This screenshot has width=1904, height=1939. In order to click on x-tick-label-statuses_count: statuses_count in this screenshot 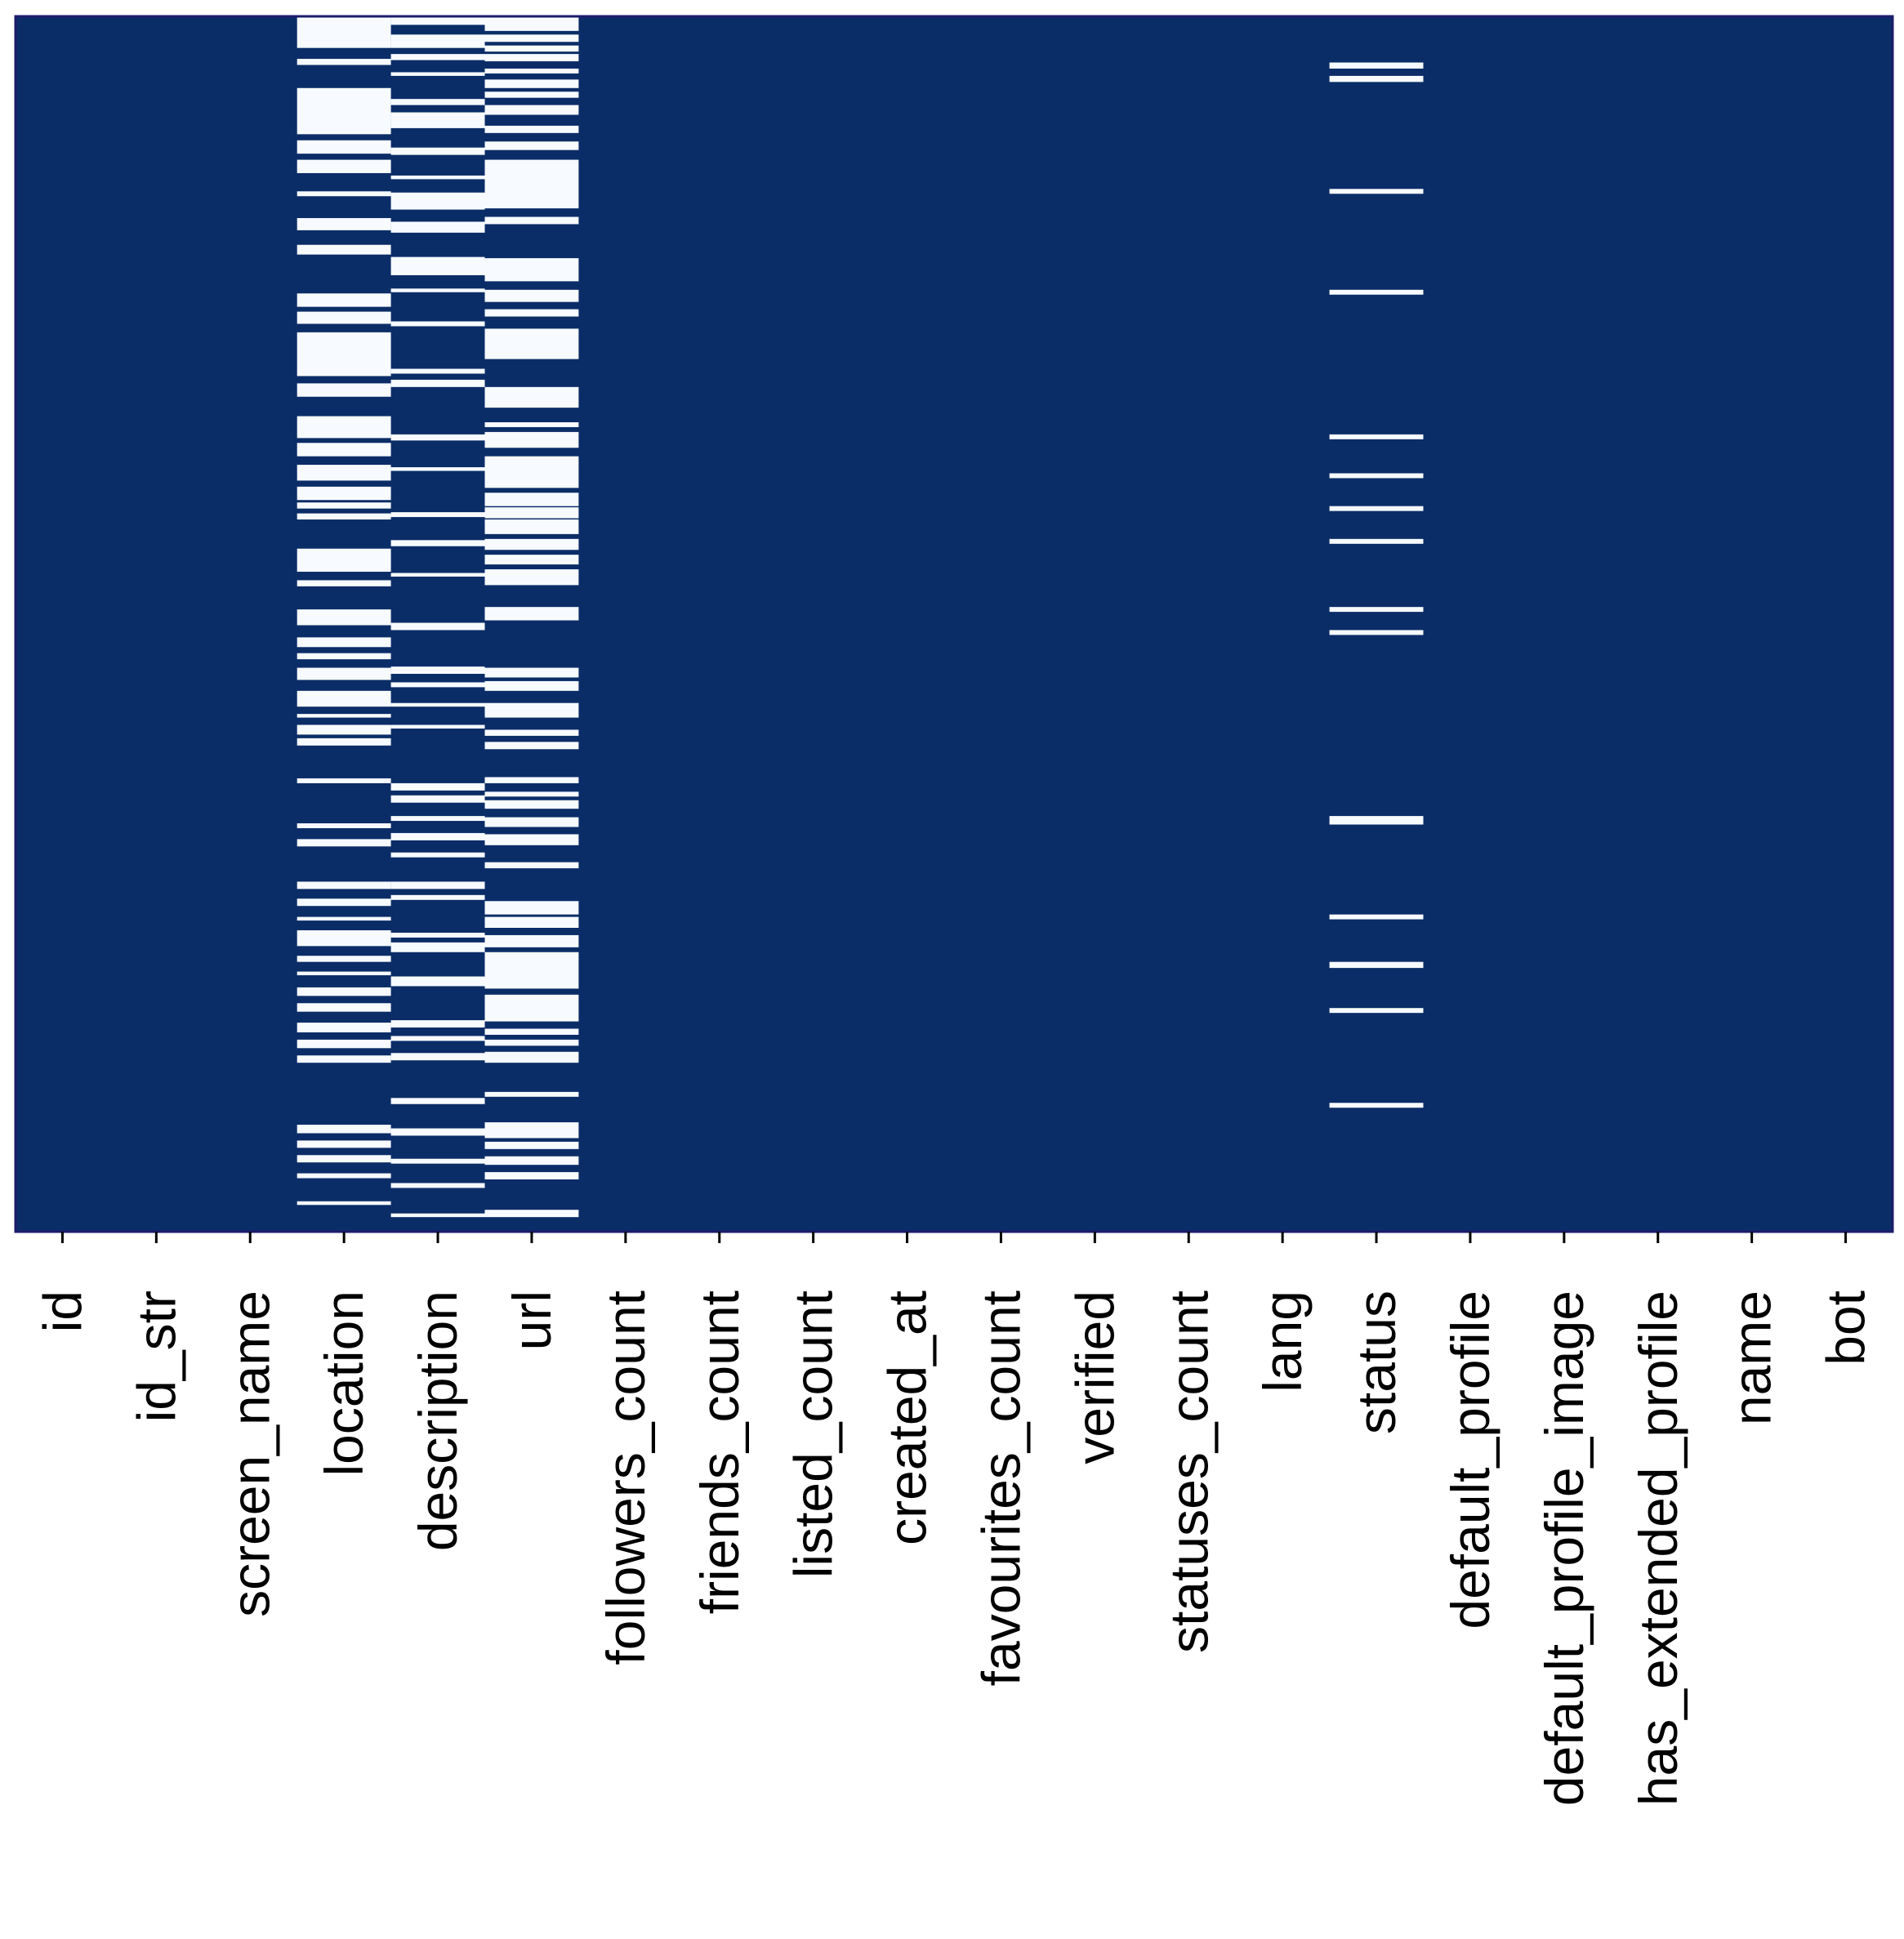, I will do `click(1189, 1471)`.